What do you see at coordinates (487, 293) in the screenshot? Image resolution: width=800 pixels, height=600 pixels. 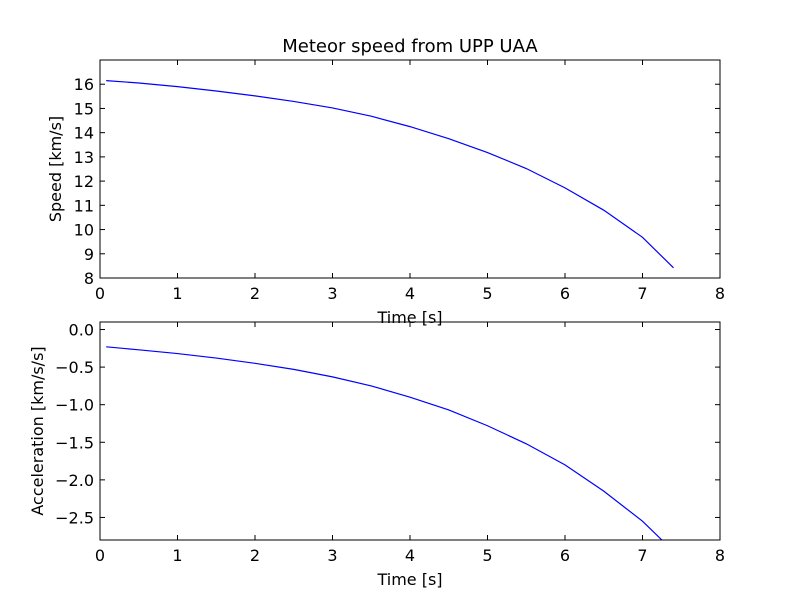 I see `speed-xtick-label: 5` at bounding box center [487, 293].